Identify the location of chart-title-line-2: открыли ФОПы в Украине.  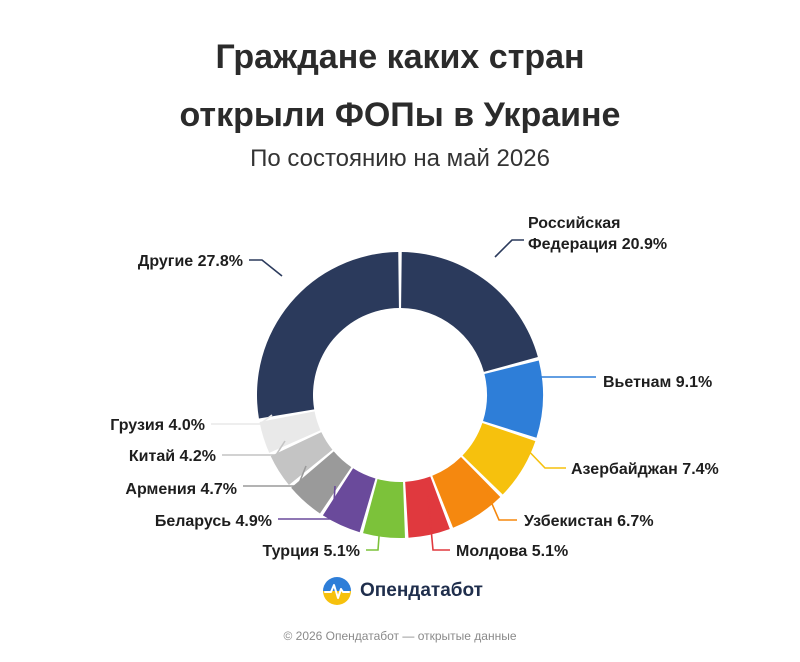
(400, 115).